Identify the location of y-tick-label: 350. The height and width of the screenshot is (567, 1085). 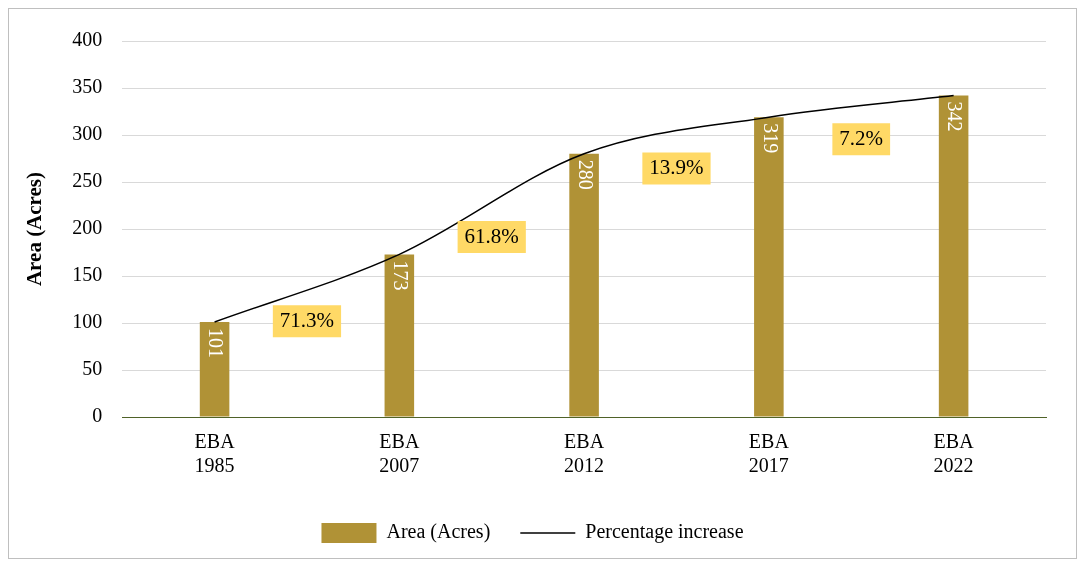
(87, 86).